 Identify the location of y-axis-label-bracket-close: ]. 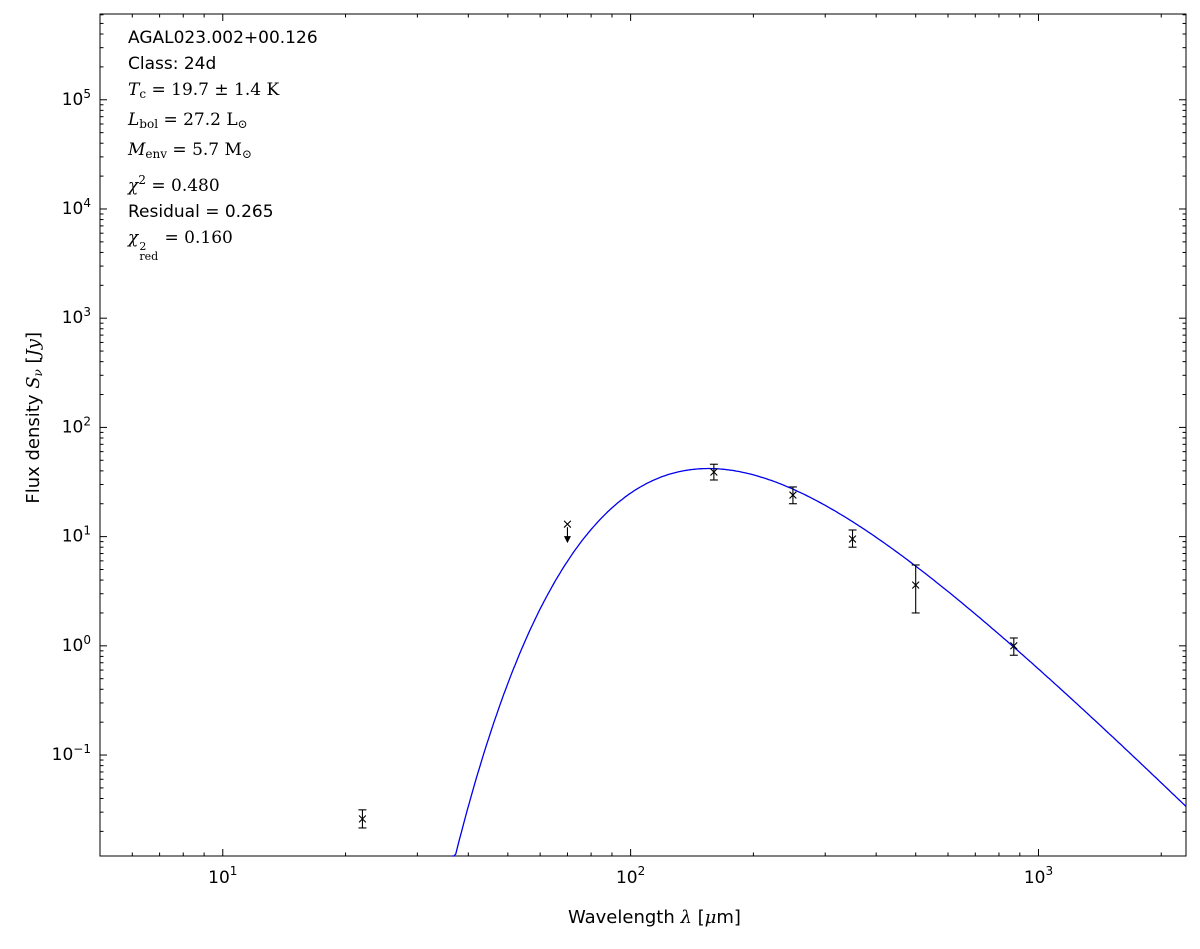
(33, 335).